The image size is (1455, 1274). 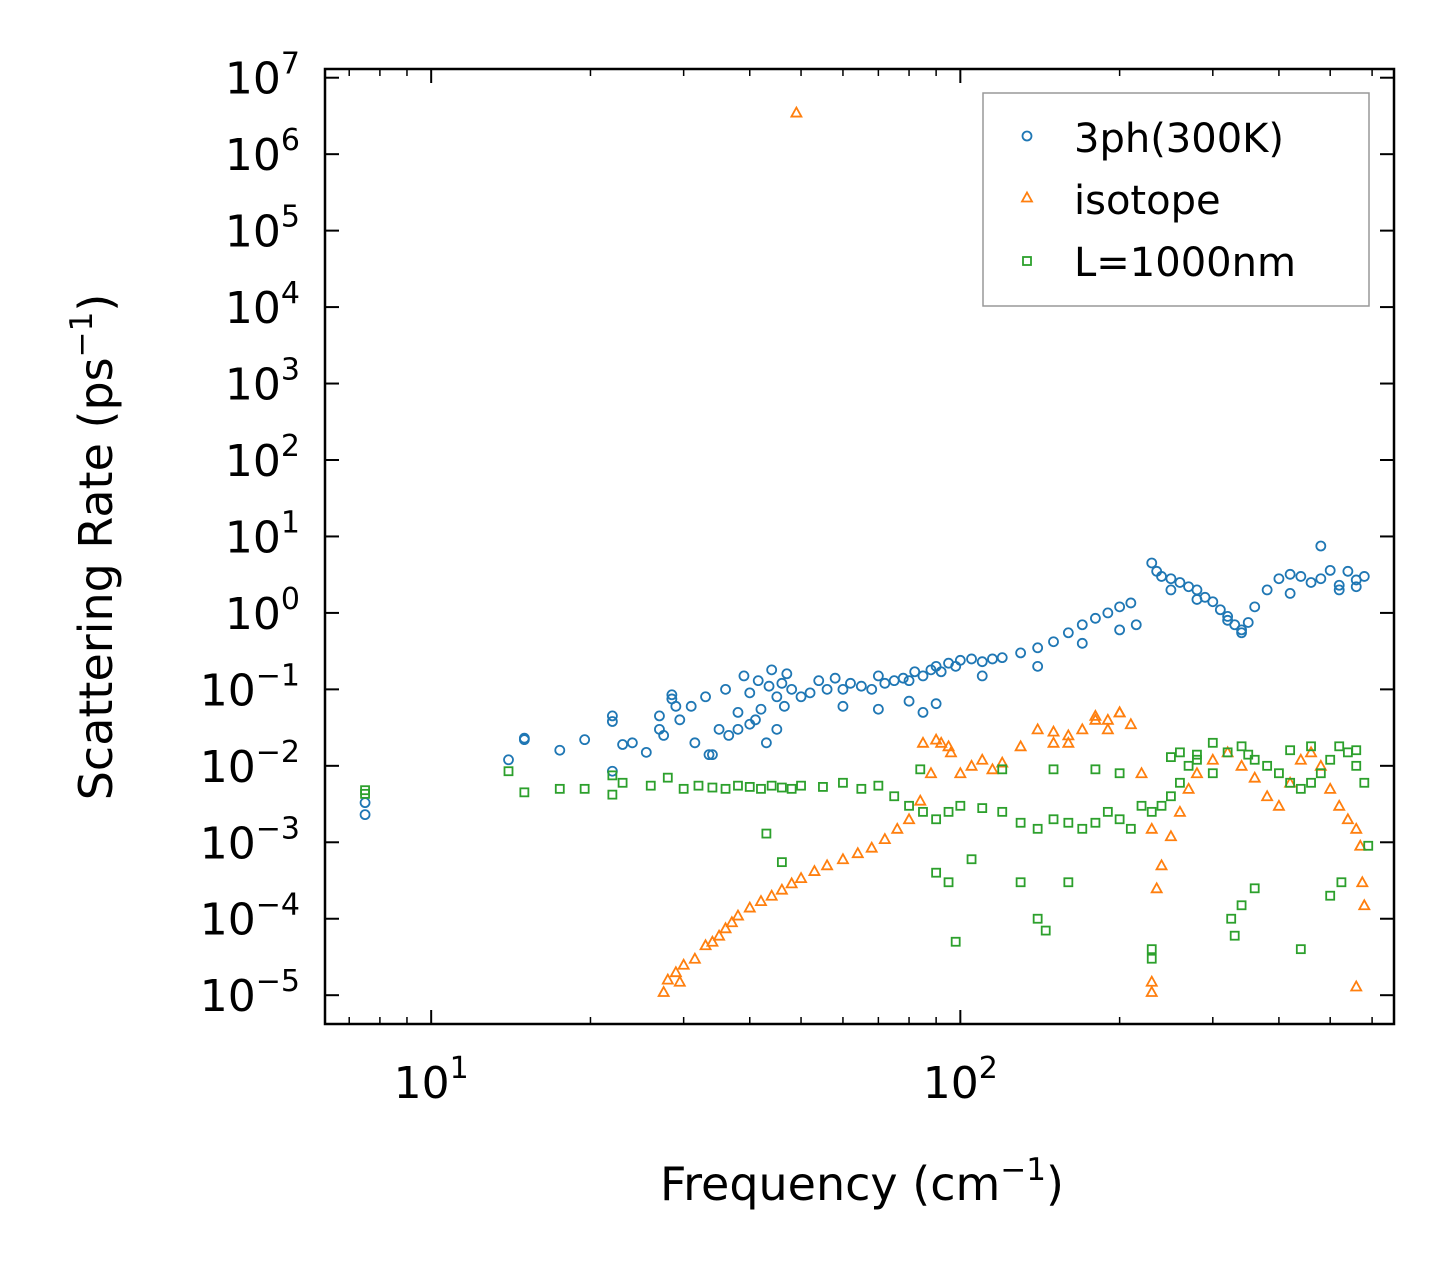 What do you see at coordinates (262, 305) in the screenshot?
I see `y-tick-label: 10⁴` at bounding box center [262, 305].